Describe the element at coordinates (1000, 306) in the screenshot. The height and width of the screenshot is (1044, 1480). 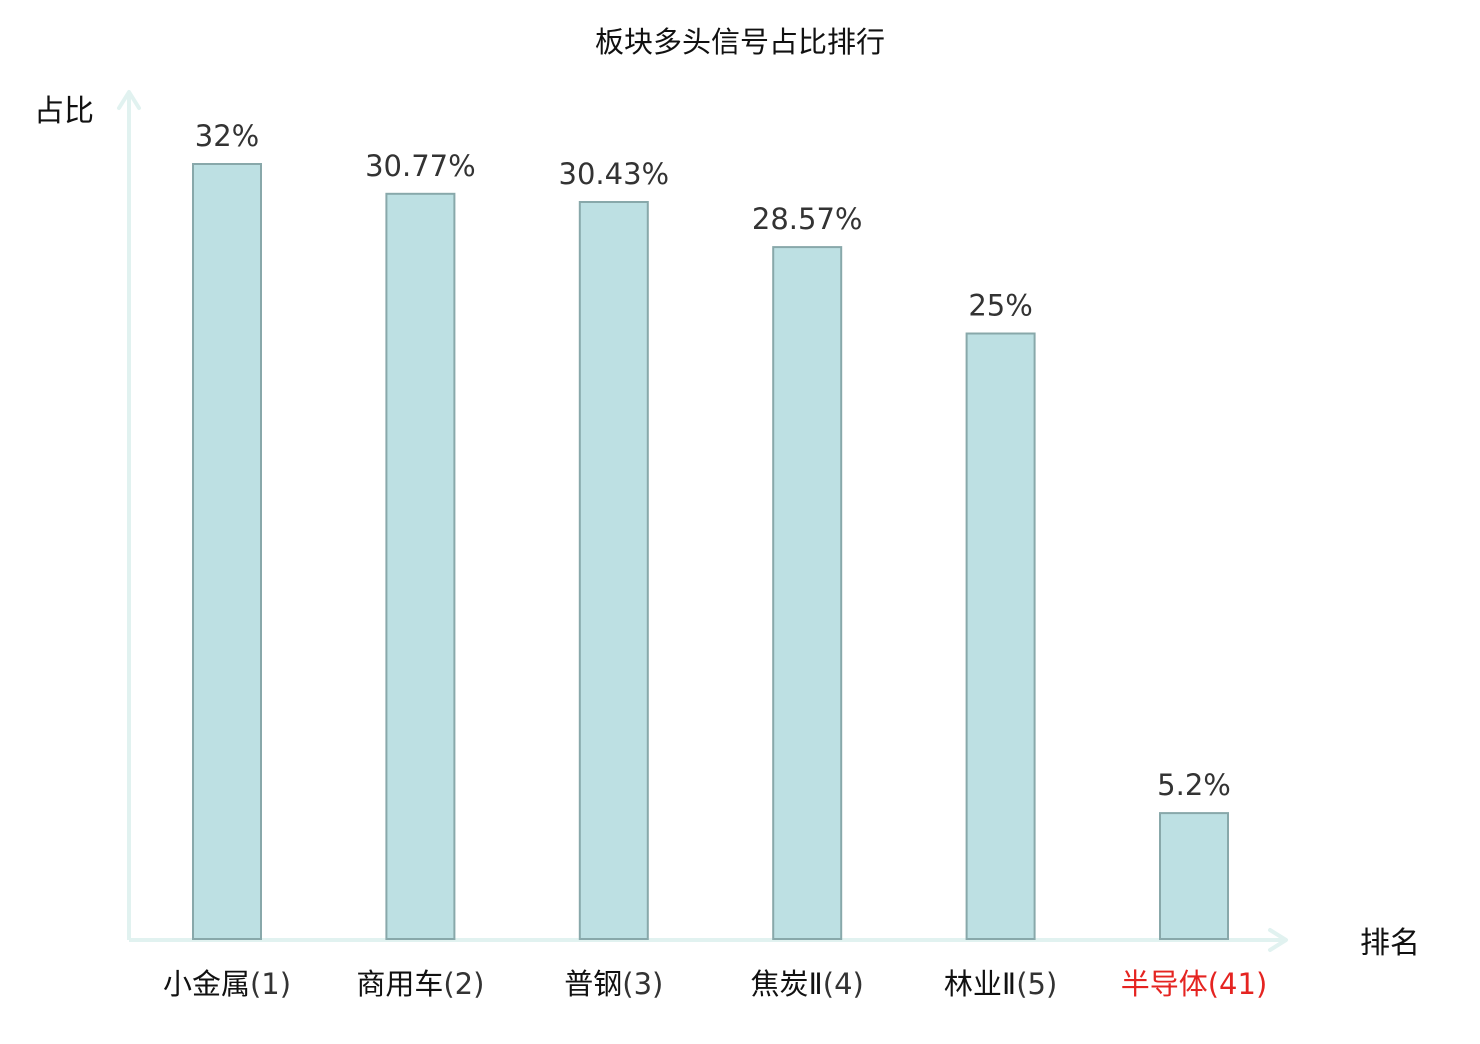
I see `bar-value-label: 25%` at that location.